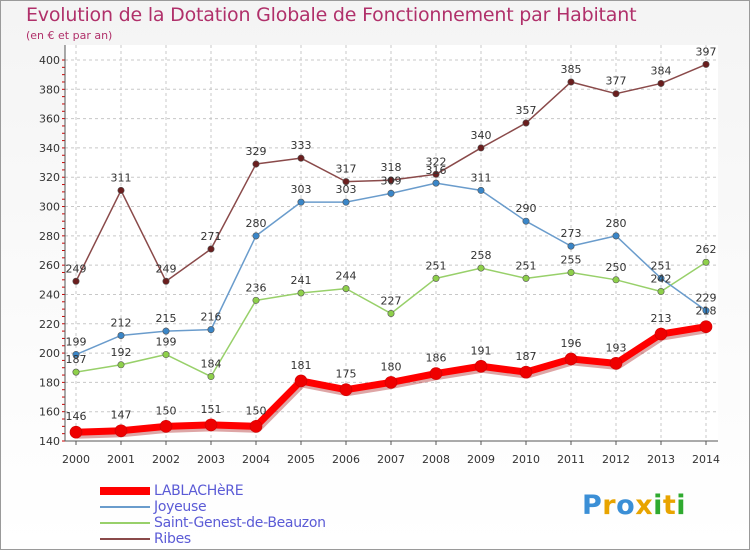 Image resolution: width=750 pixels, height=550 pixels. What do you see at coordinates (301, 189) in the screenshot?
I see `data-label-joyeuse: 303` at bounding box center [301, 189].